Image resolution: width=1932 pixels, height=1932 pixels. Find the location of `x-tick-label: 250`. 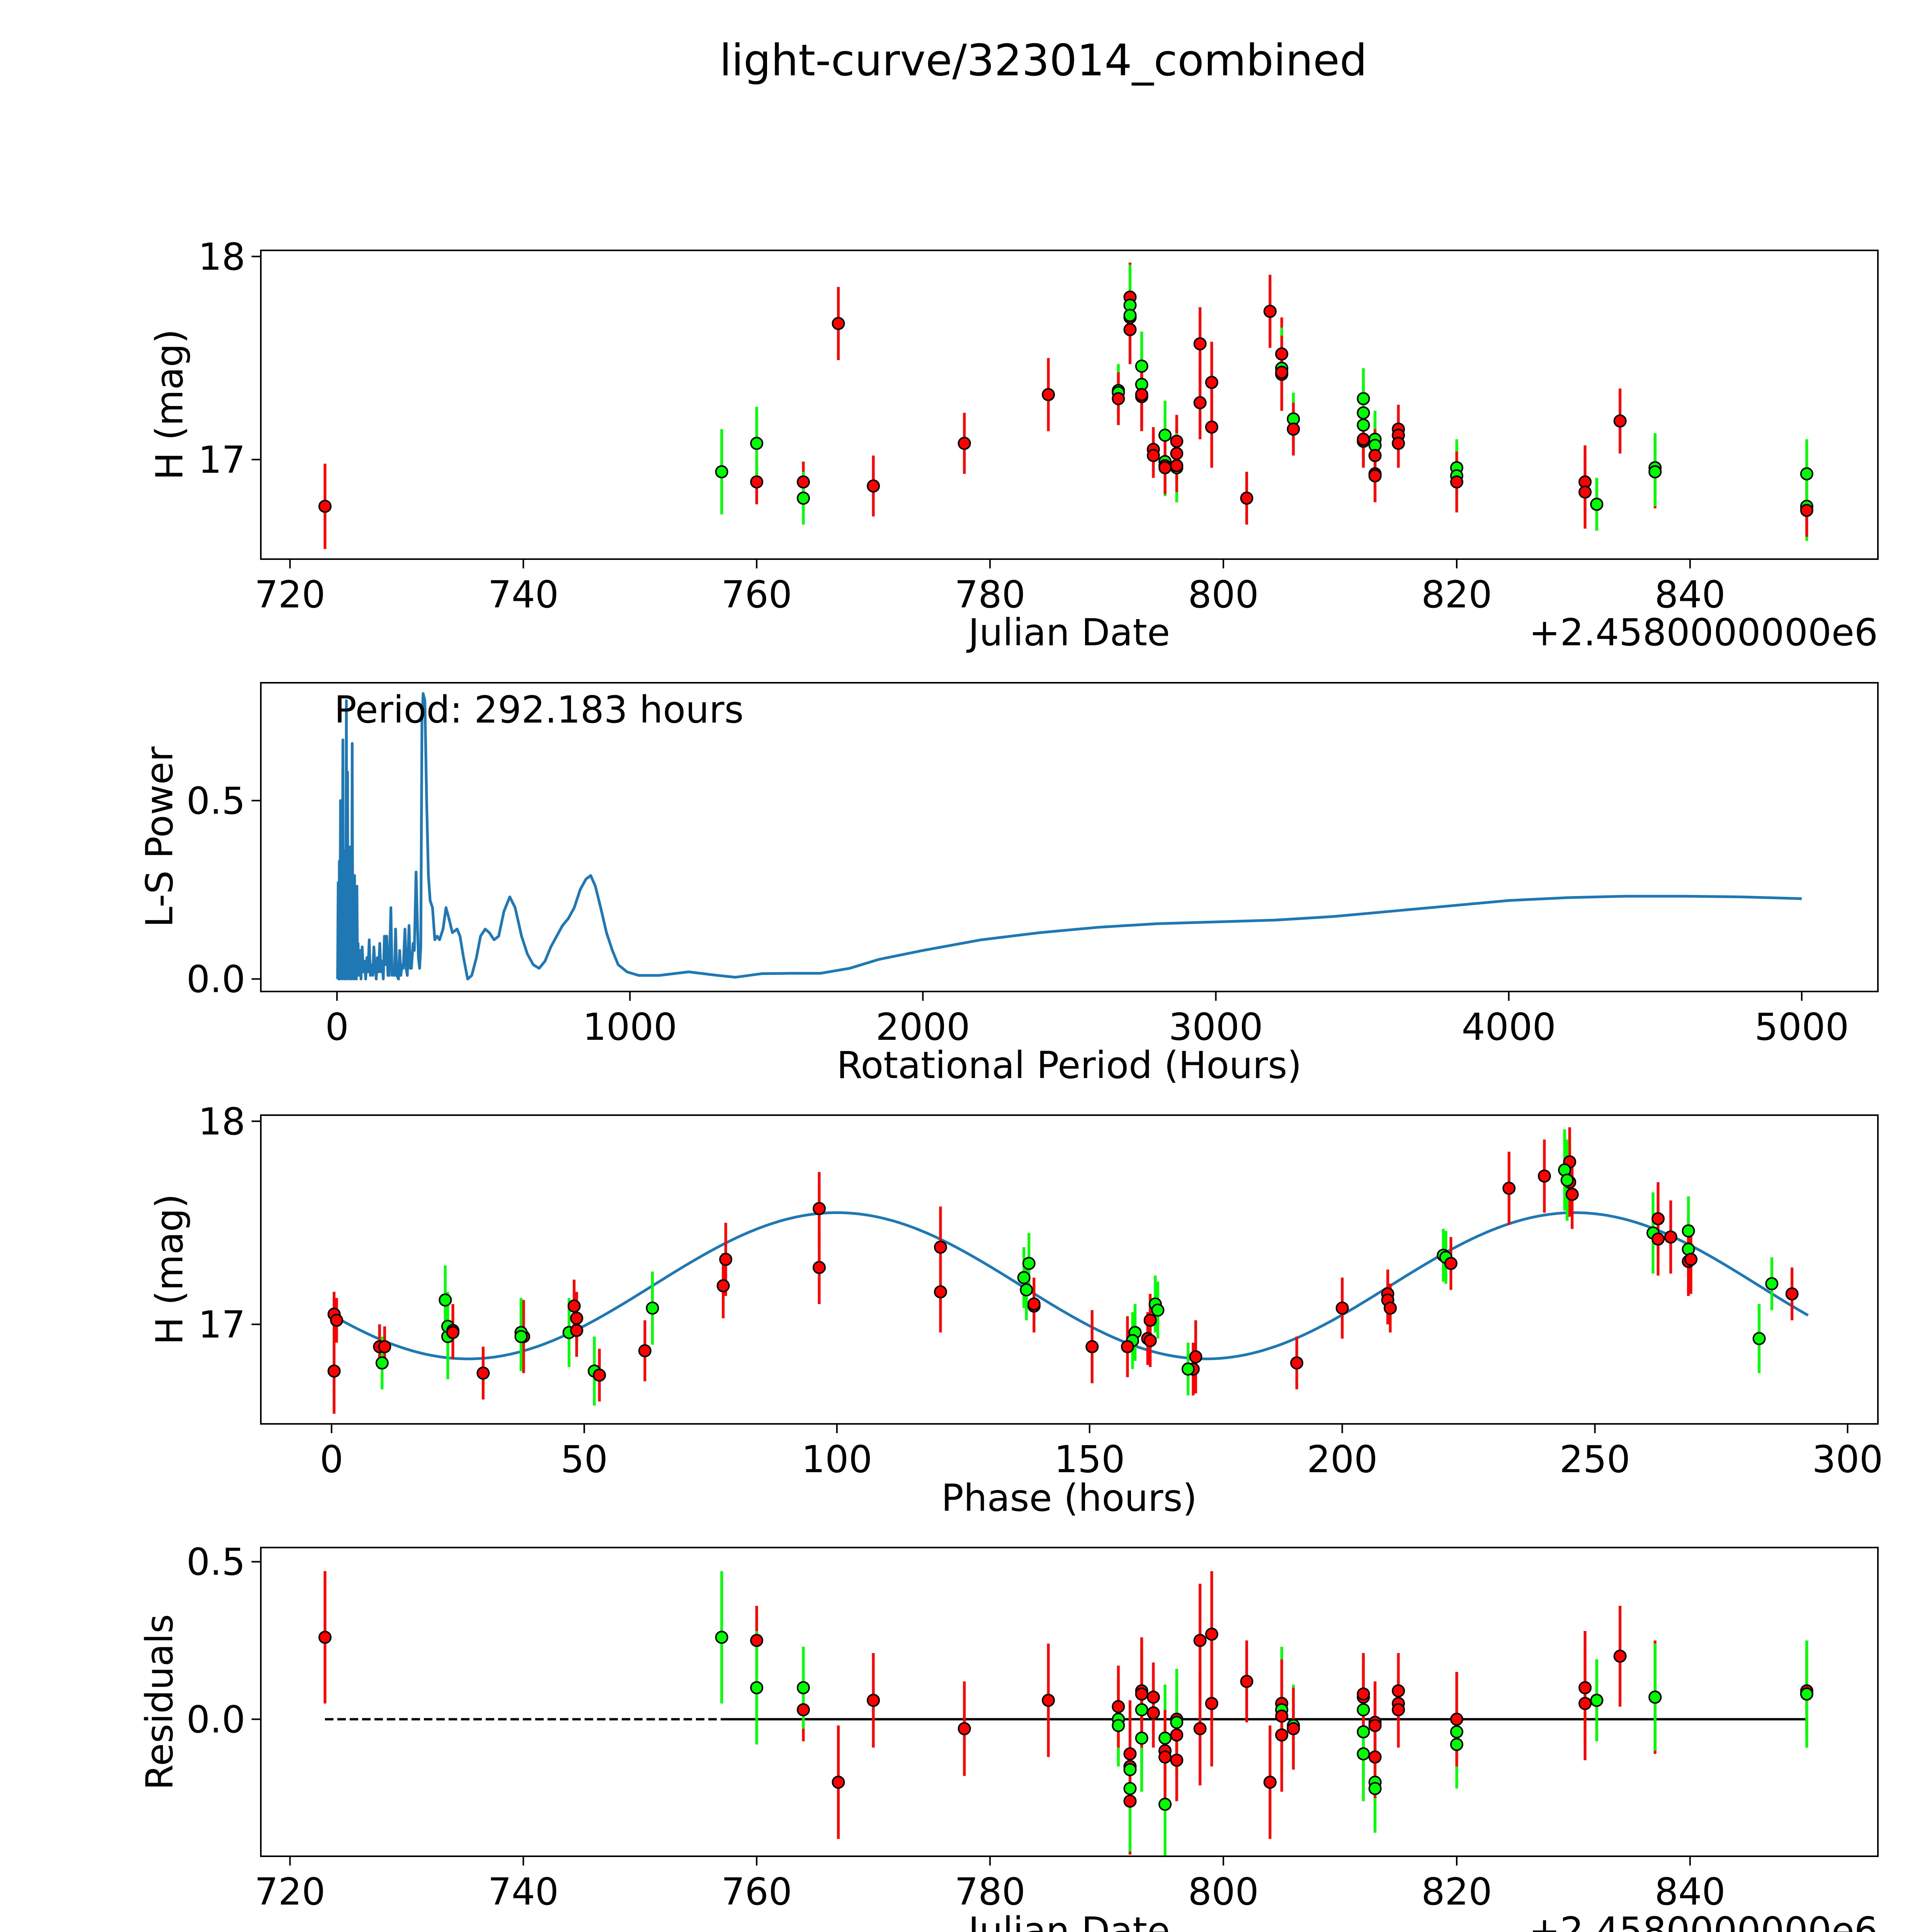

x-tick-label: 250 is located at coordinates (1595, 1460).